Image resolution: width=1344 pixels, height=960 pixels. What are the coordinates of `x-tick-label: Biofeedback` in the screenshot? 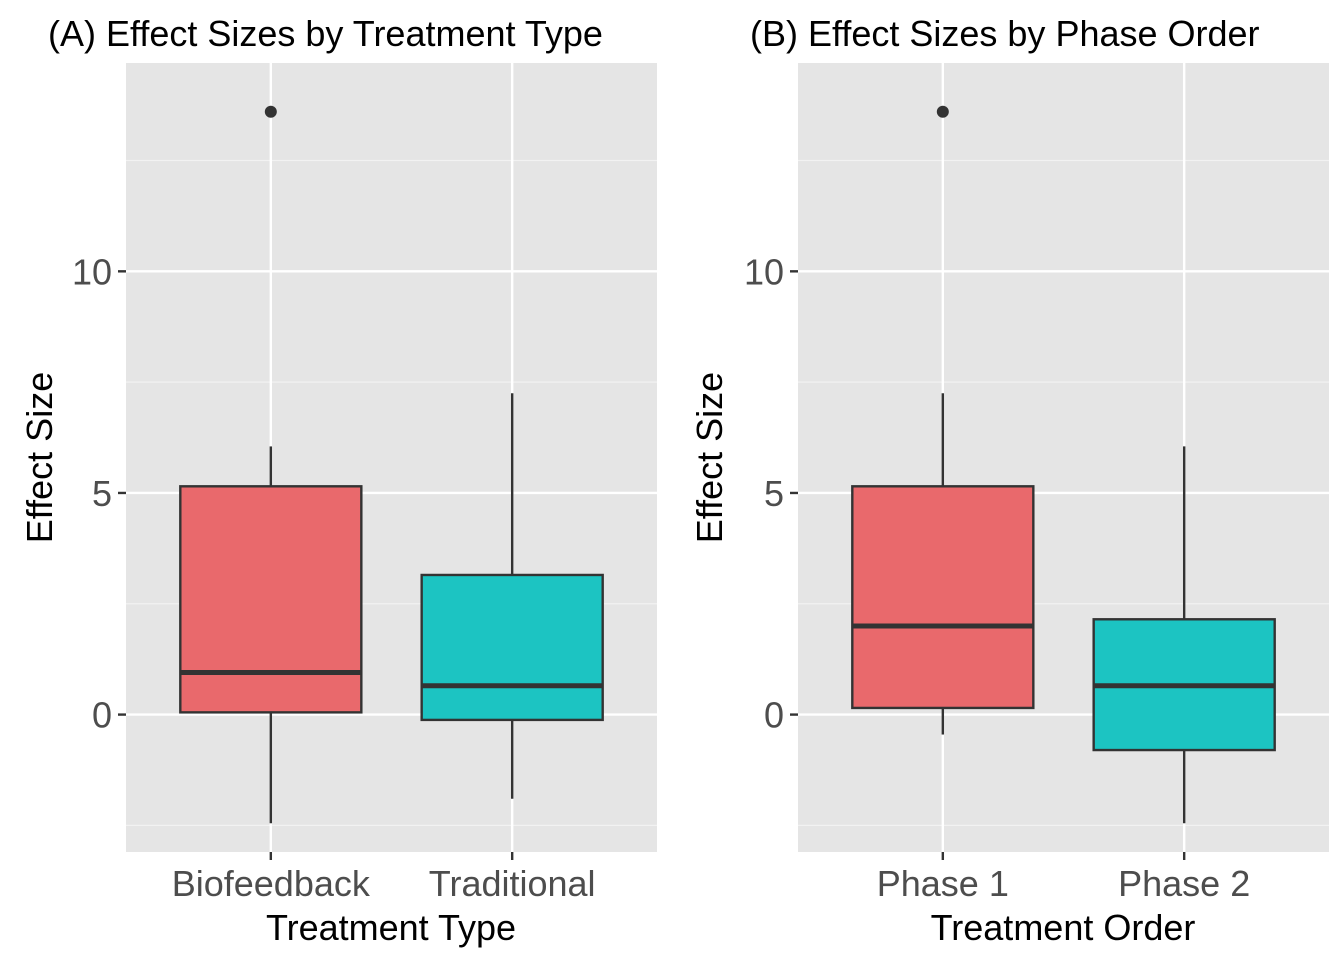 It's located at (271, 883).